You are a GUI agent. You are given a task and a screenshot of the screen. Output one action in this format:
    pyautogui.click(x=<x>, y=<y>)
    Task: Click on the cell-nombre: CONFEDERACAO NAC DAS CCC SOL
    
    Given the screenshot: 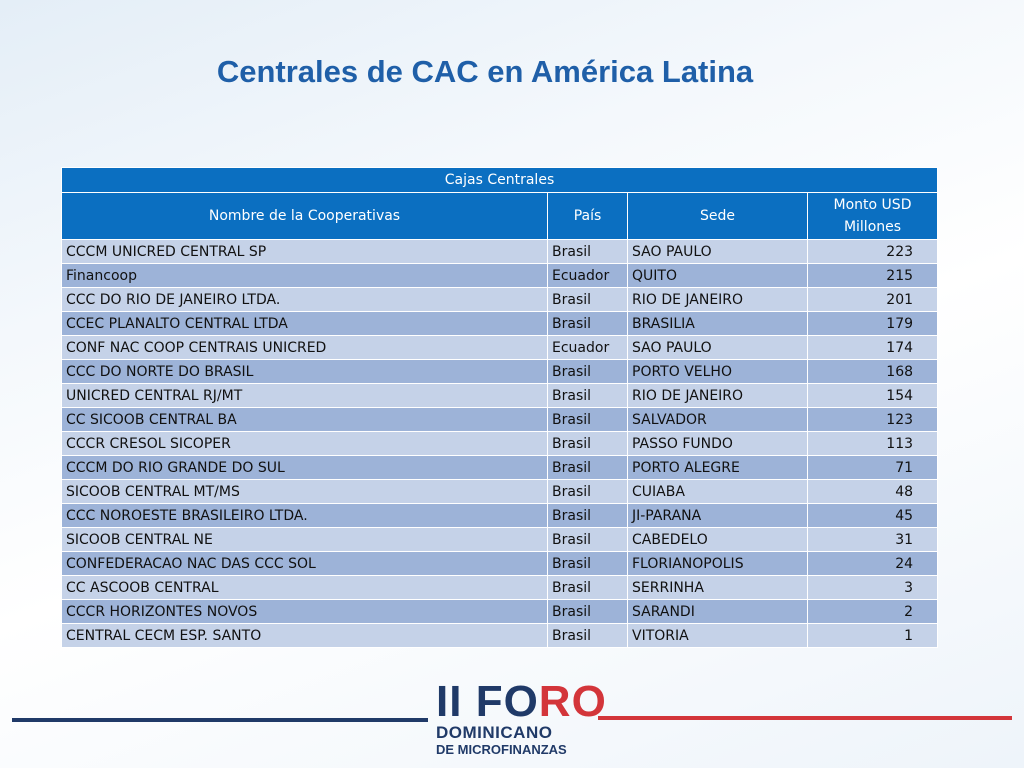 What is the action you would take?
    pyautogui.click(x=304, y=563)
    